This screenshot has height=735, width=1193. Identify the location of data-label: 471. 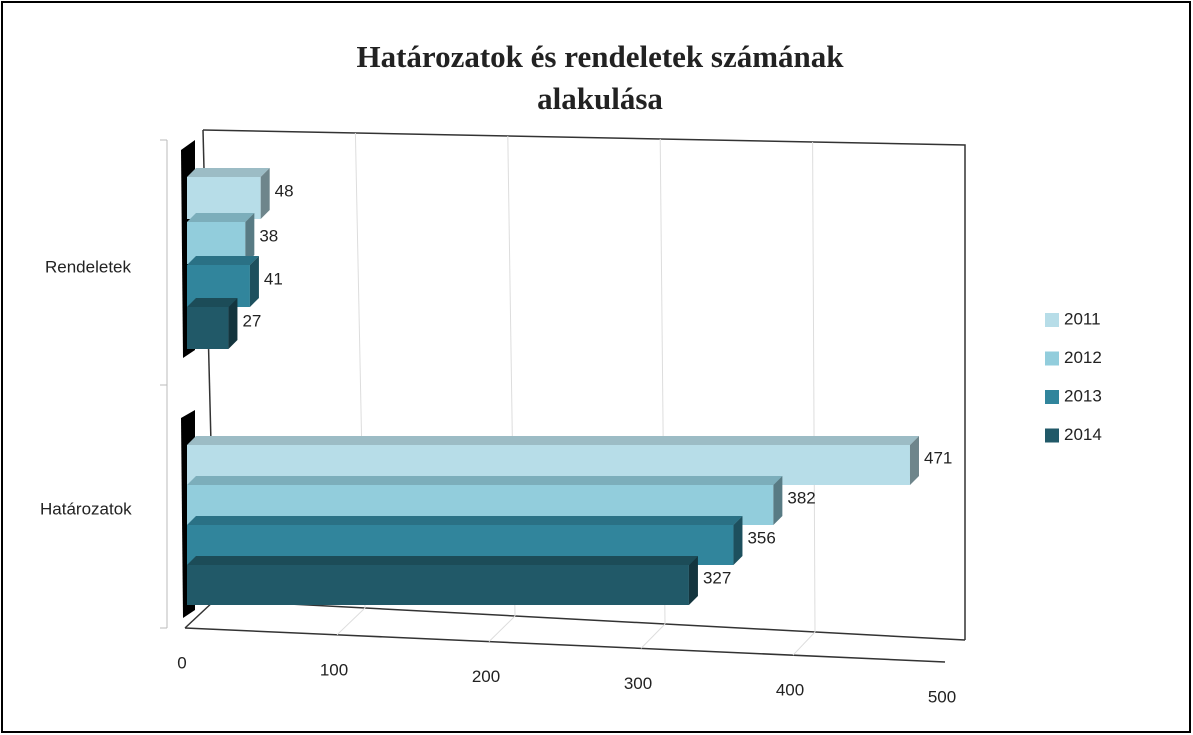
(938, 457).